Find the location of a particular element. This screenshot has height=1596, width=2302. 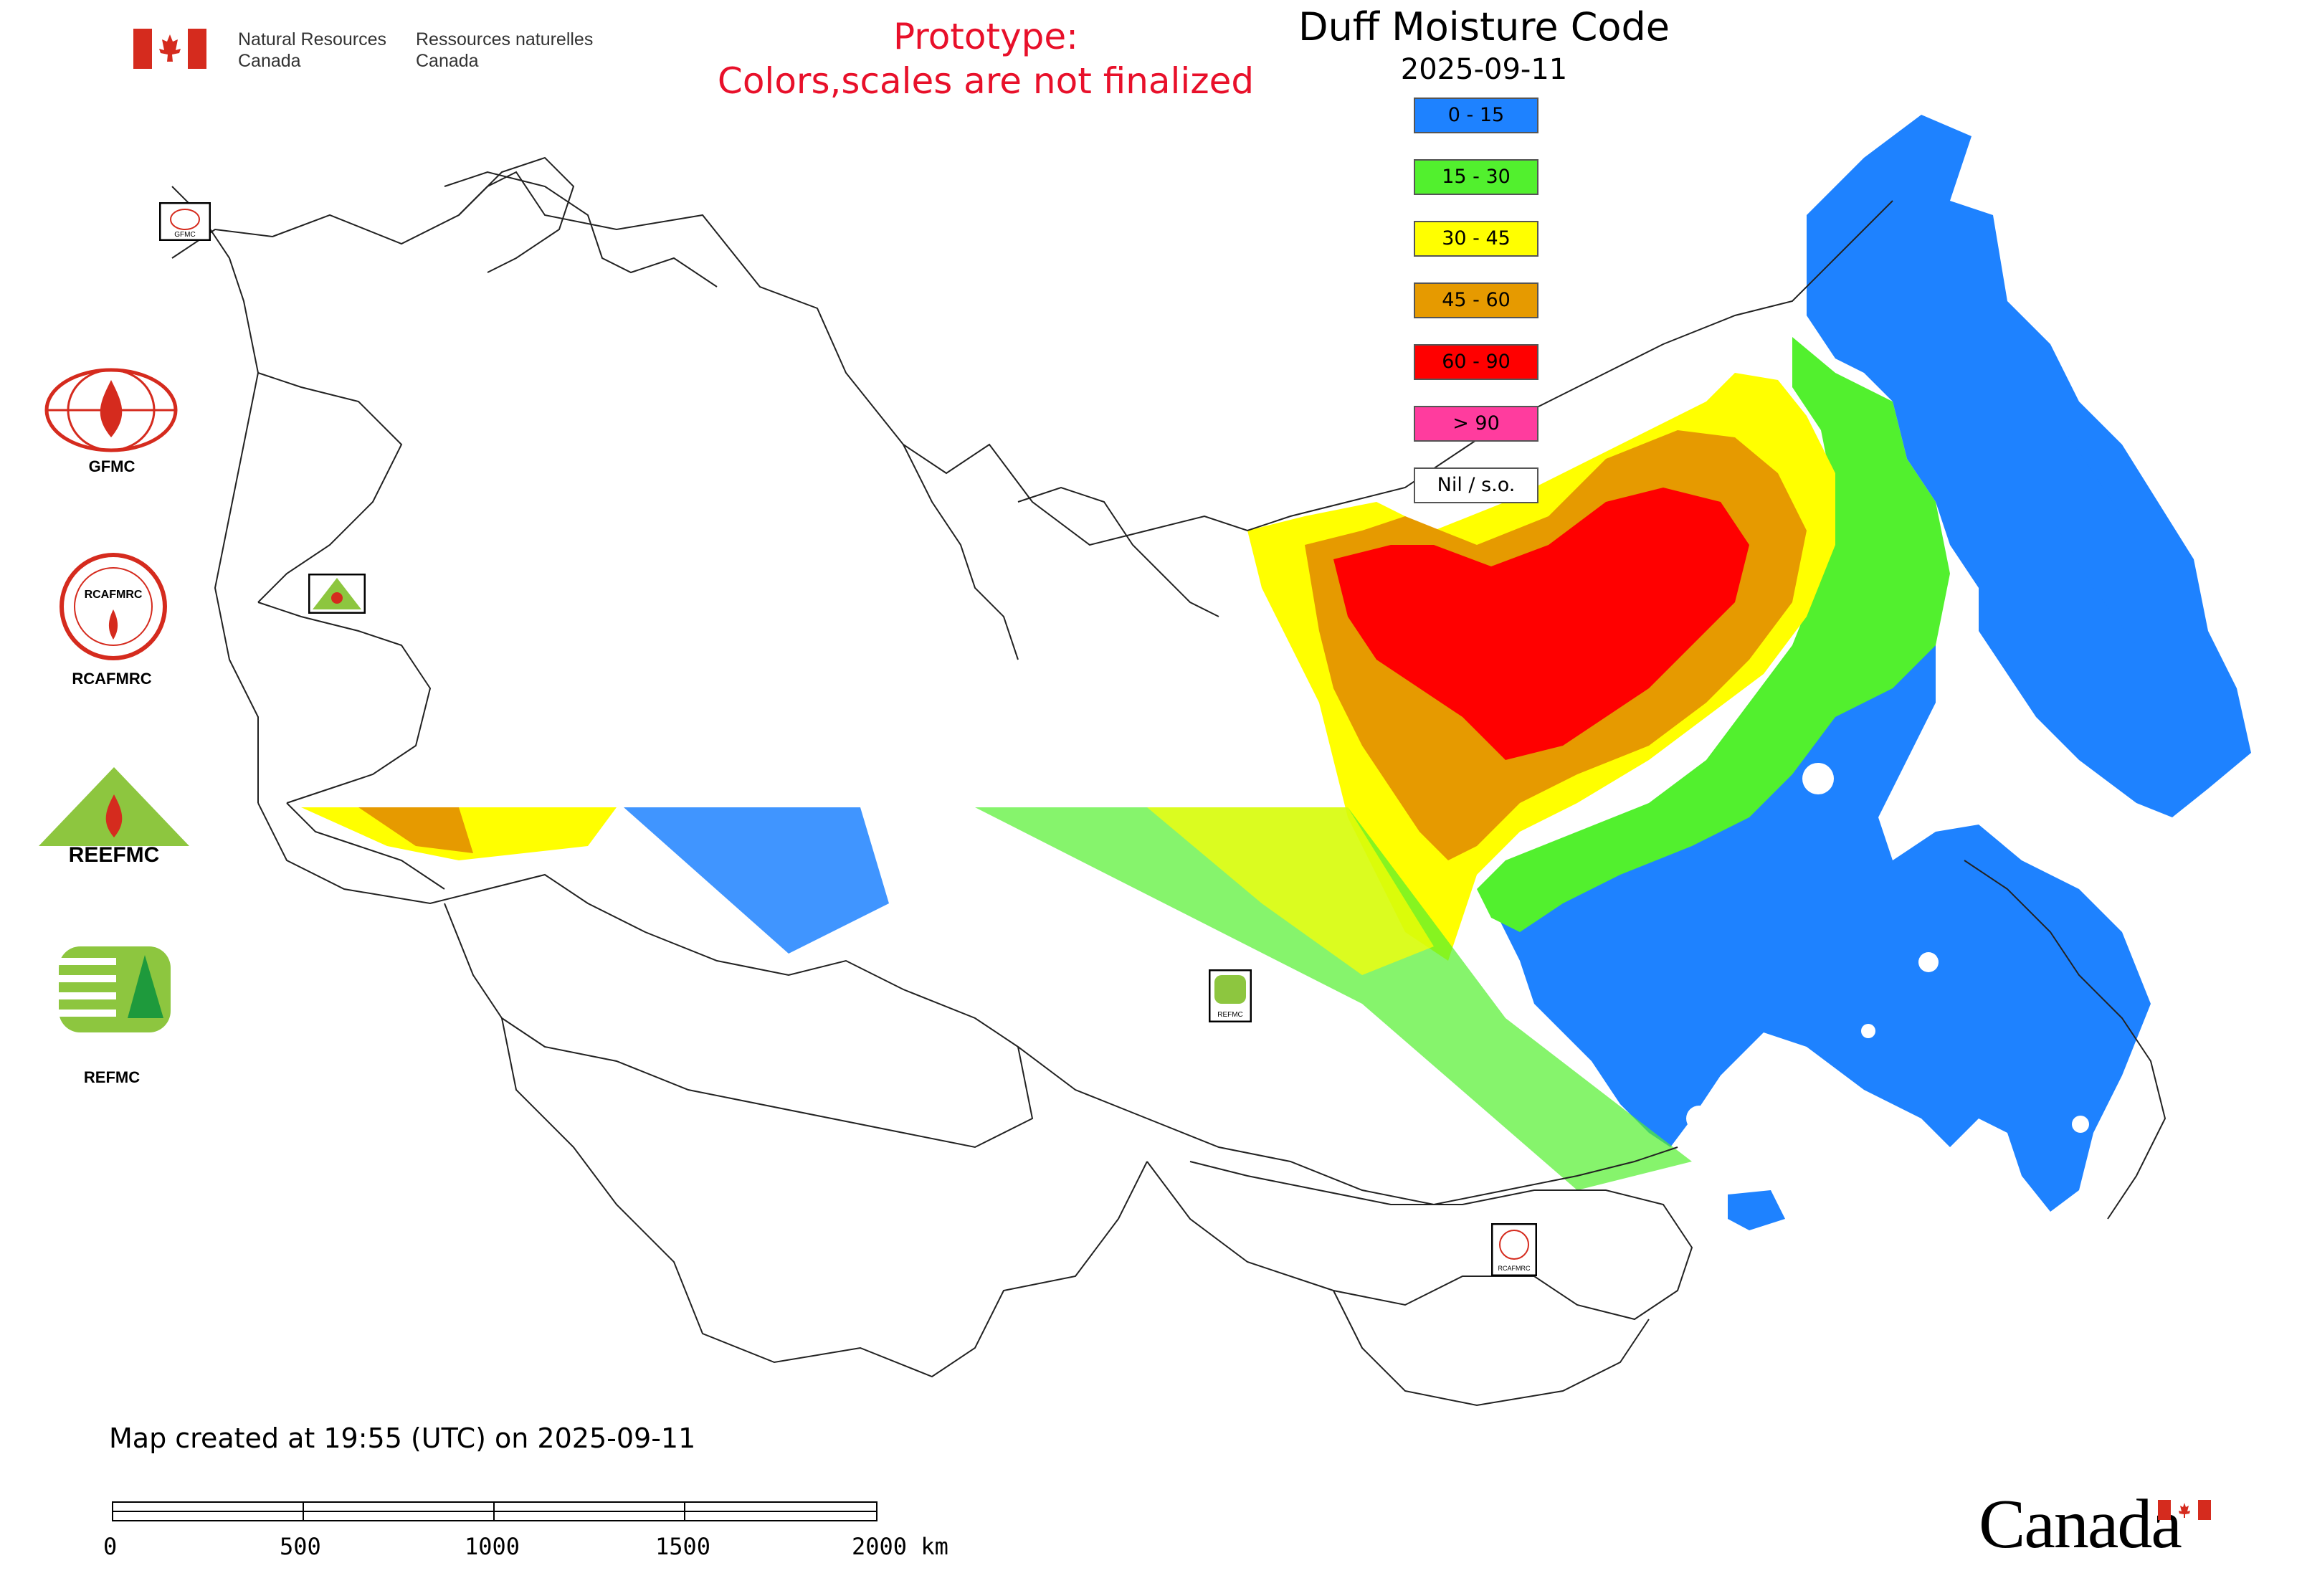

created-timestamp: Map created at 19:55 (UTC) on 2025-09-11 is located at coordinates (402, 1438).